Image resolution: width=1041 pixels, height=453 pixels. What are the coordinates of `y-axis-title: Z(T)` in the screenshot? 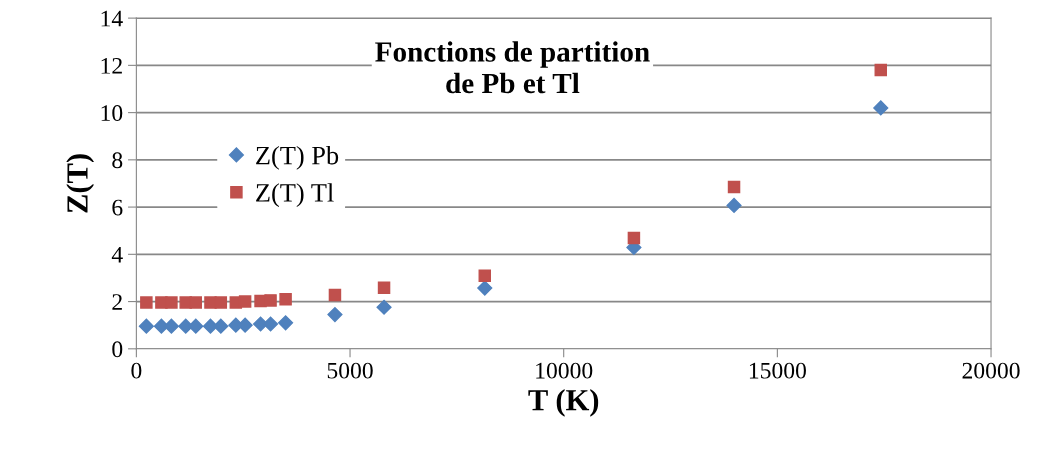 It's located at (80, 183).